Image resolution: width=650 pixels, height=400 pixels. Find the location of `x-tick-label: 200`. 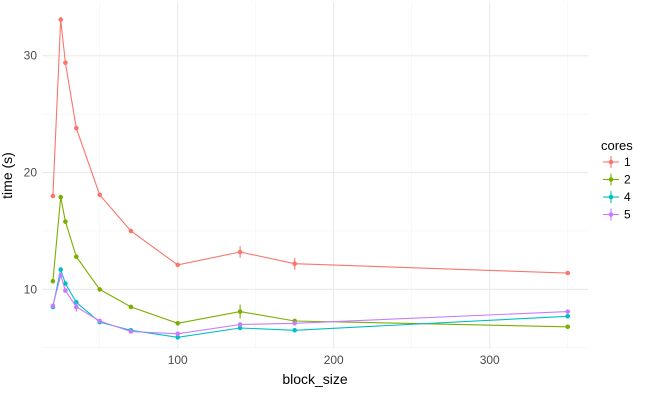

x-tick-label: 200 is located at coordinates (334, 360).